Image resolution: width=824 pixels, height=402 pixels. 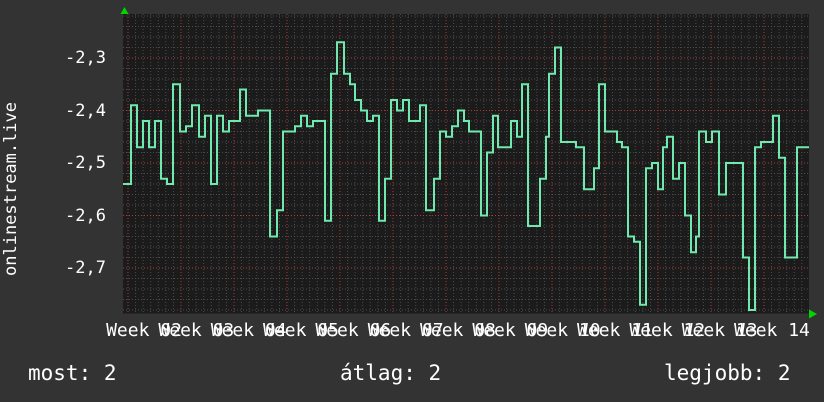 I want to click on x-axis-week-label: Week 07, so click(x=405, y=330).